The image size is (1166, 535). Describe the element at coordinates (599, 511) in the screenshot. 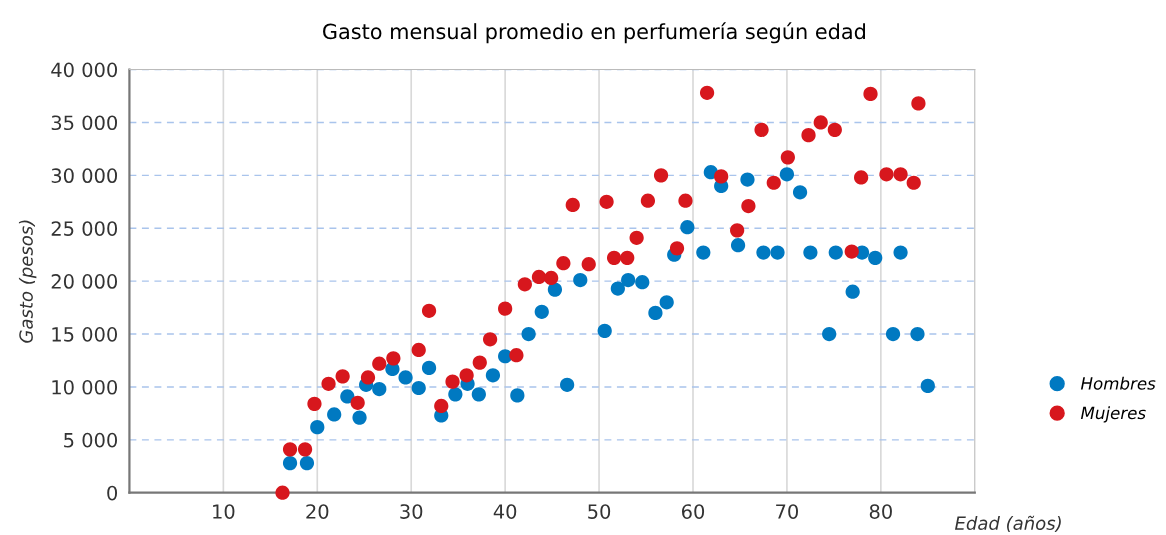

I see `x-tick-label: 50` at that location.